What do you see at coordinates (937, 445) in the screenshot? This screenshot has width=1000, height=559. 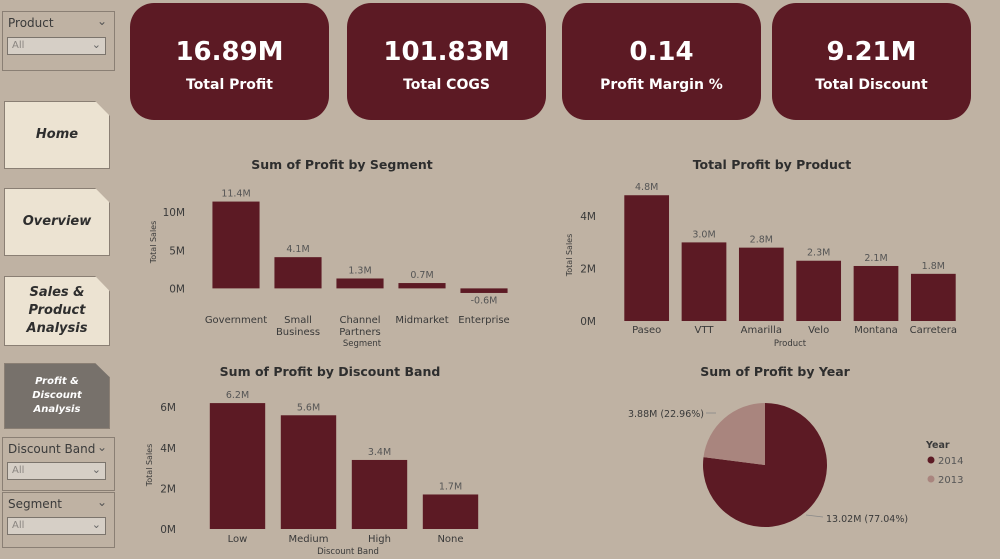 I see `legend-title: Year` at bounding box center [937, 445].